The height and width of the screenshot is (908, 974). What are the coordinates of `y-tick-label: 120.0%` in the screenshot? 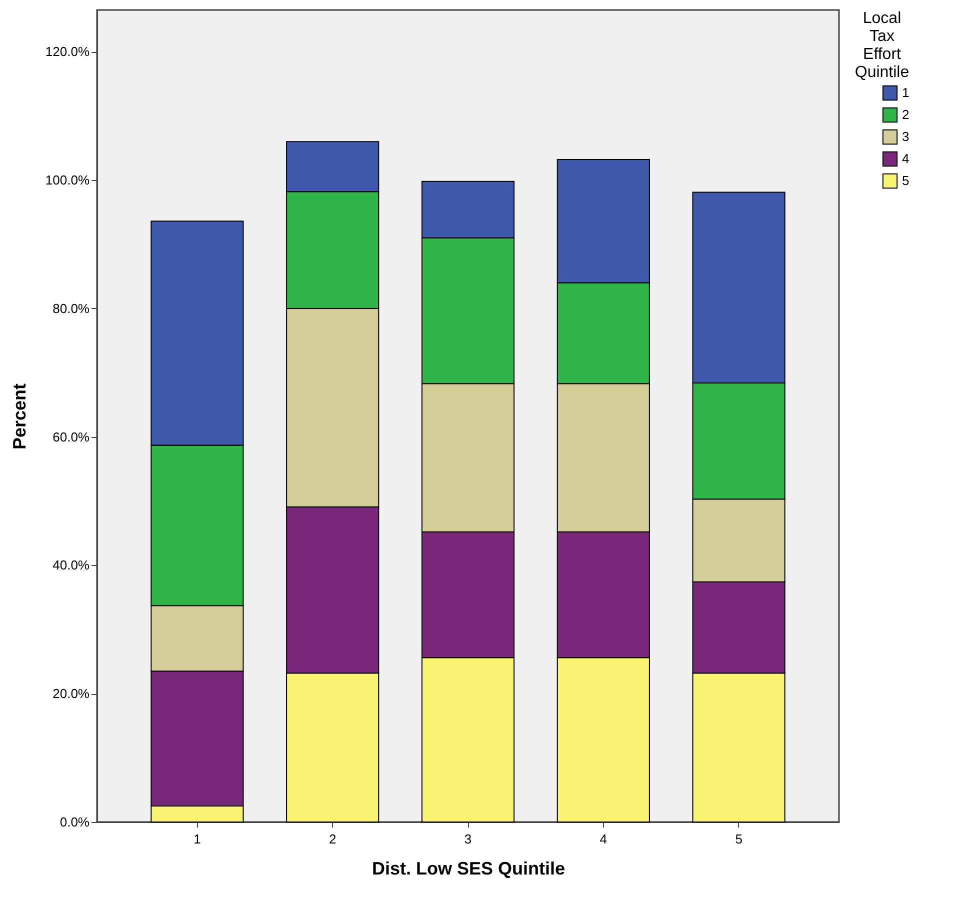 It's located at (67, 52).